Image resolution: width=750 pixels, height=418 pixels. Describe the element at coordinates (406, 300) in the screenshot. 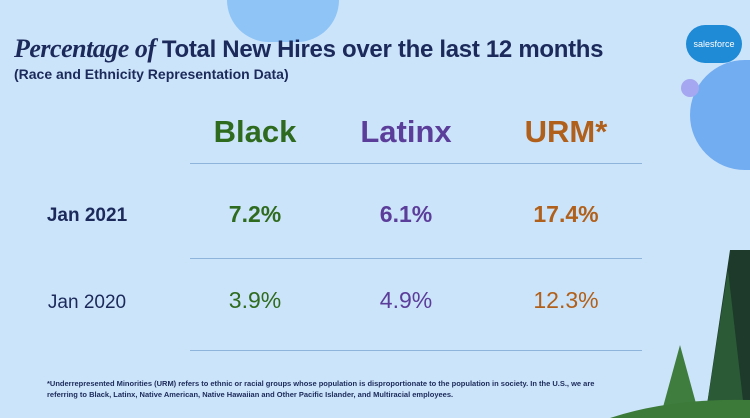

I see `value-latinx-2020: 4.9%` at that location.